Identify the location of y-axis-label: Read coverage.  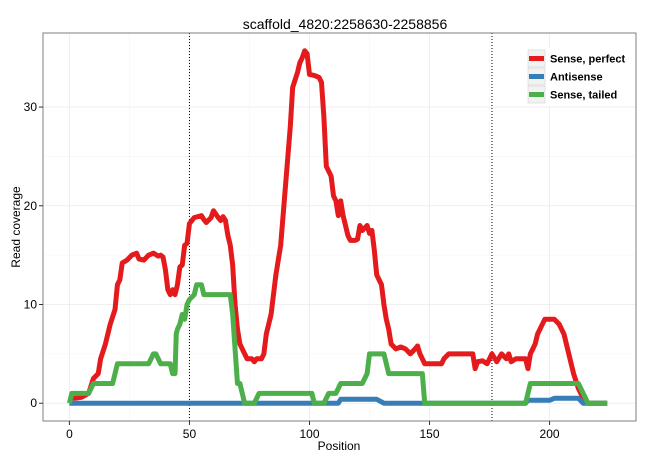
(16, 227).